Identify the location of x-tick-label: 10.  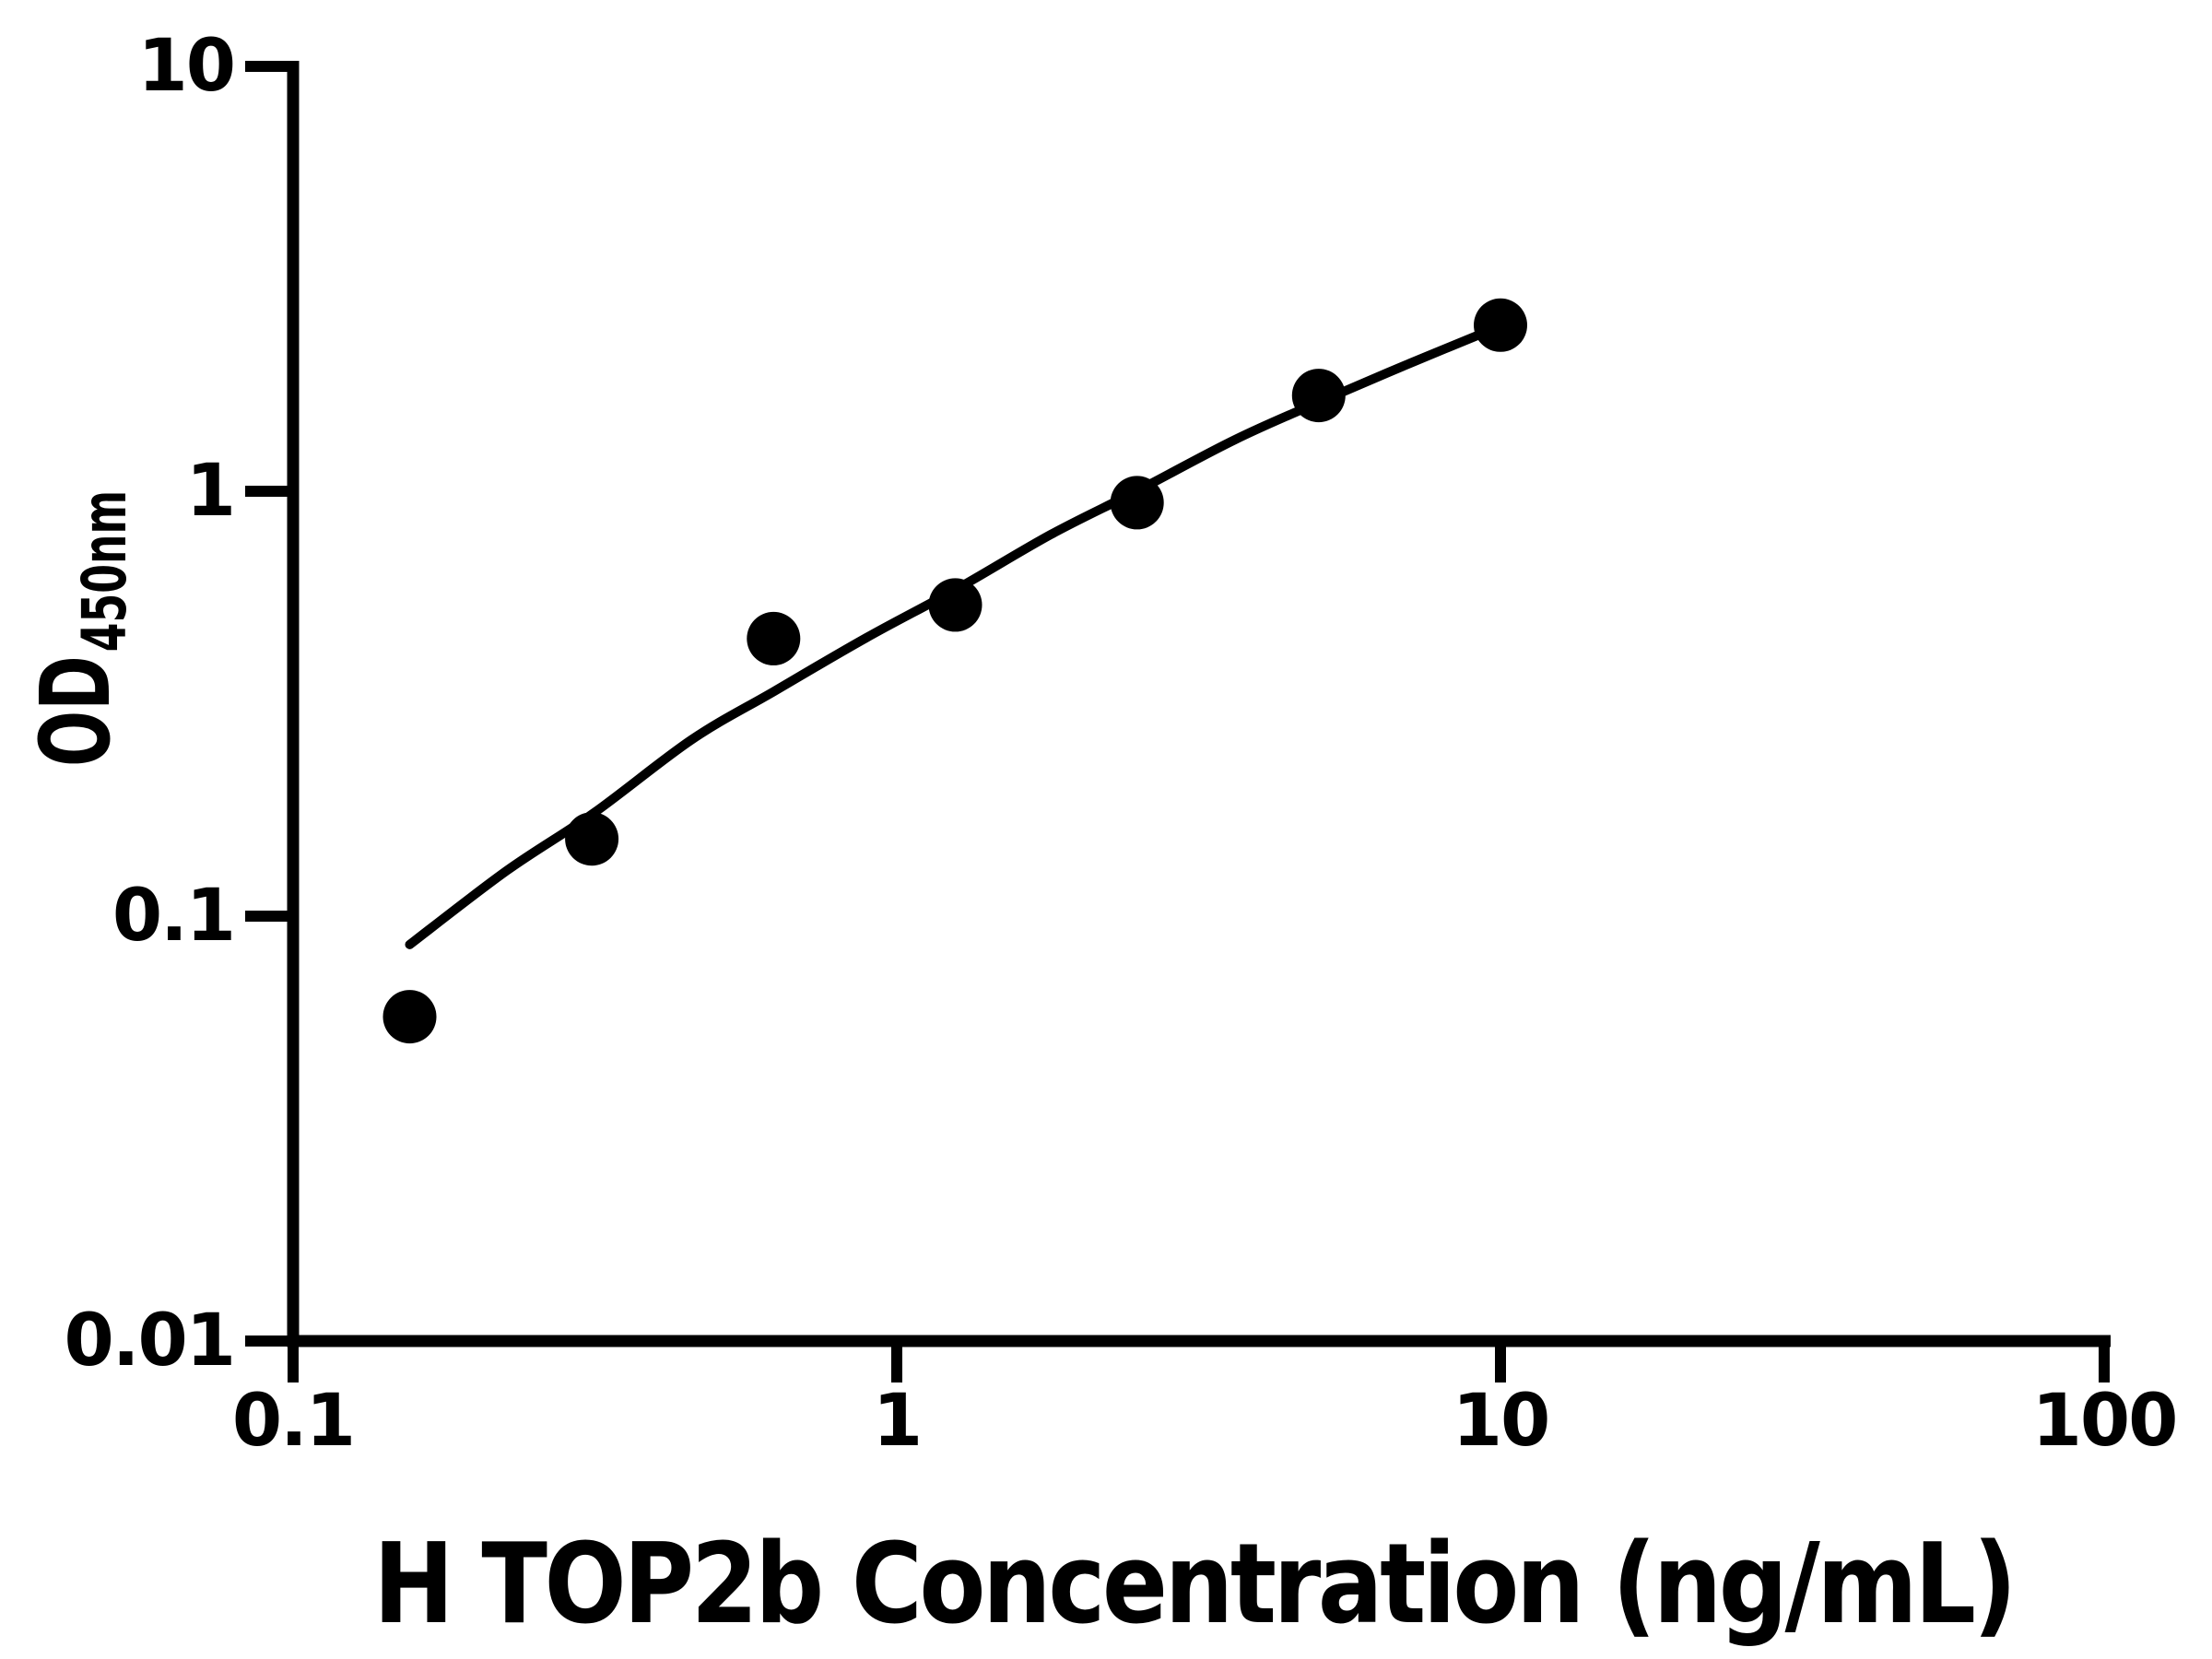
(1501, 1421).